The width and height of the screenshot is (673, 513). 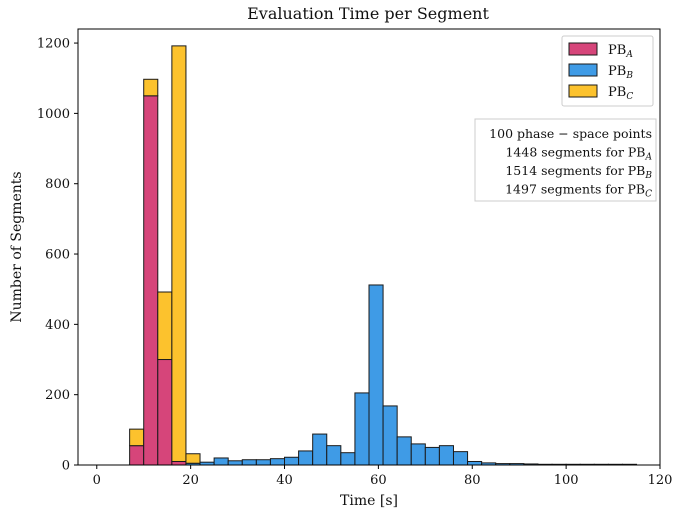 I want to click on y-tick-label: 600, so click(x=57, y=255).